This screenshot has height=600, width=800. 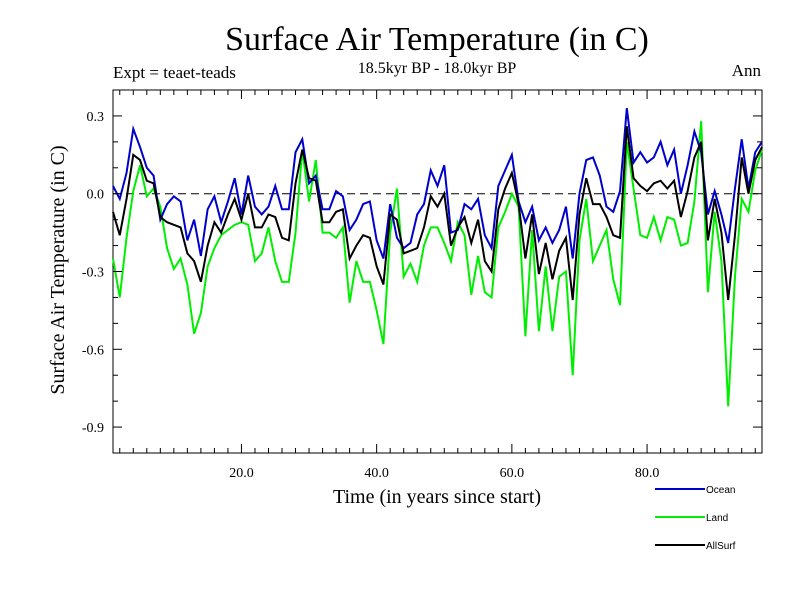 I want to click on x-tick-label: 20.0, so click(x=241, y=473).